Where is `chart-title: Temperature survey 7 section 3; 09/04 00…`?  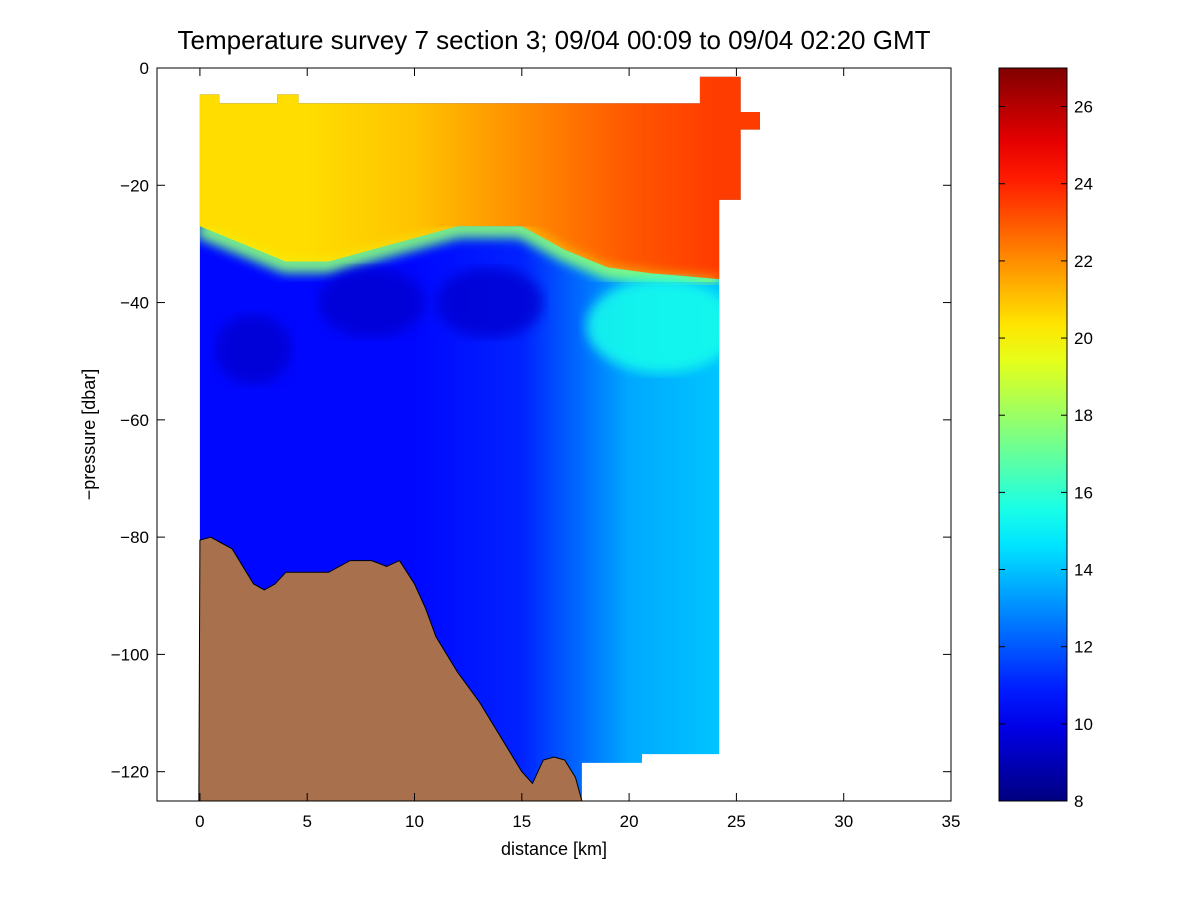
chart-title: Temperature survey 7 section 3; 09/04 00… is located at coordinates (554, 40).